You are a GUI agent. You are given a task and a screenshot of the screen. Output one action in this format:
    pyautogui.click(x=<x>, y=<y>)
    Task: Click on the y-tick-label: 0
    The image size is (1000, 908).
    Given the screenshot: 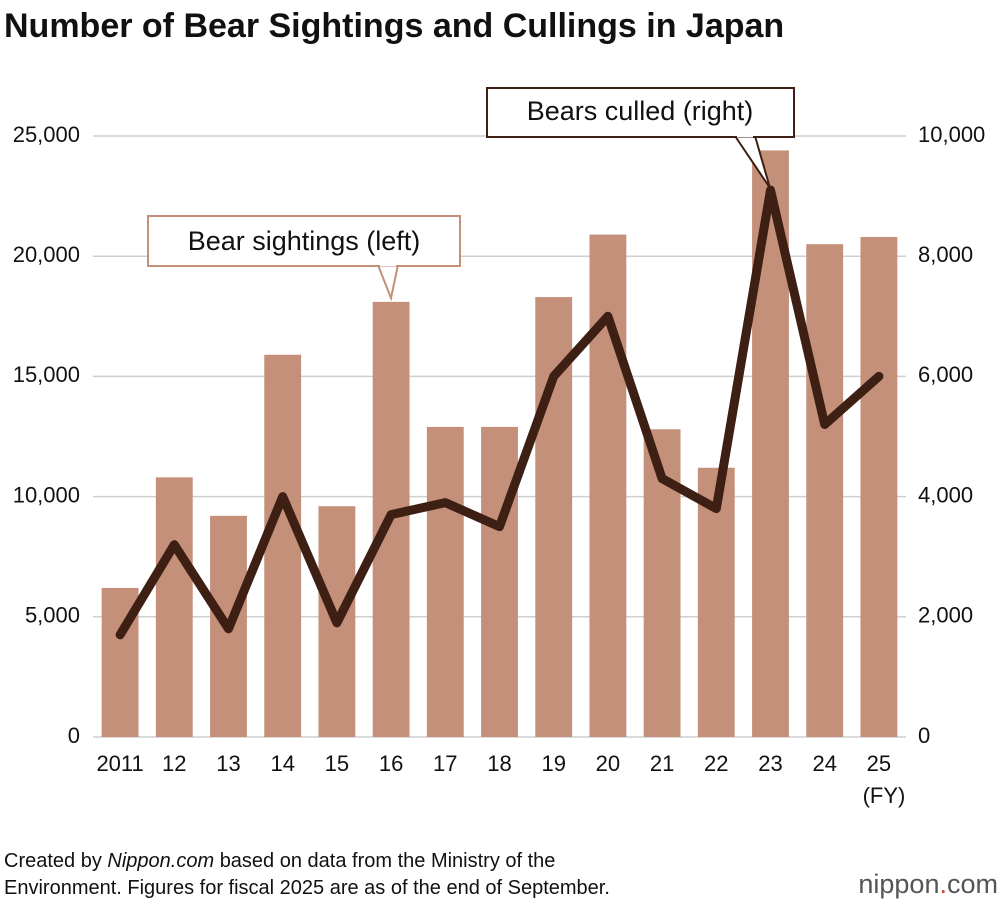 What is the action you would take?
    pyautogui.click(x=74, y=735)
    